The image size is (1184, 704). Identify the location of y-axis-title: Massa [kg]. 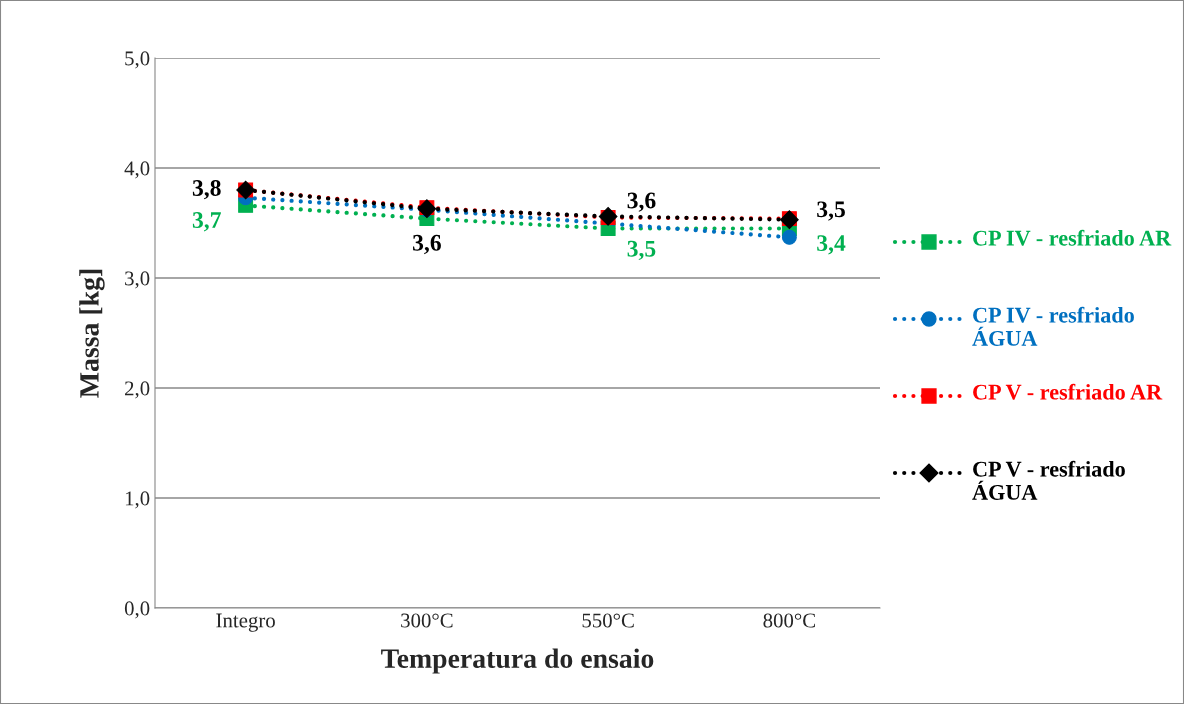
(92, 333).